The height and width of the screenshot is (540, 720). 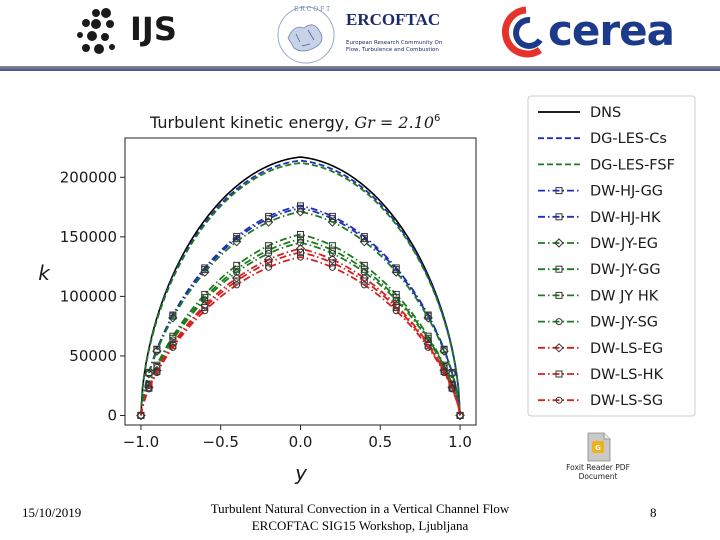 What do you see at coordinates (380, 442) in the screenshot?
I see `x-tick-label: 0.5` at bounding box center [380, 442].